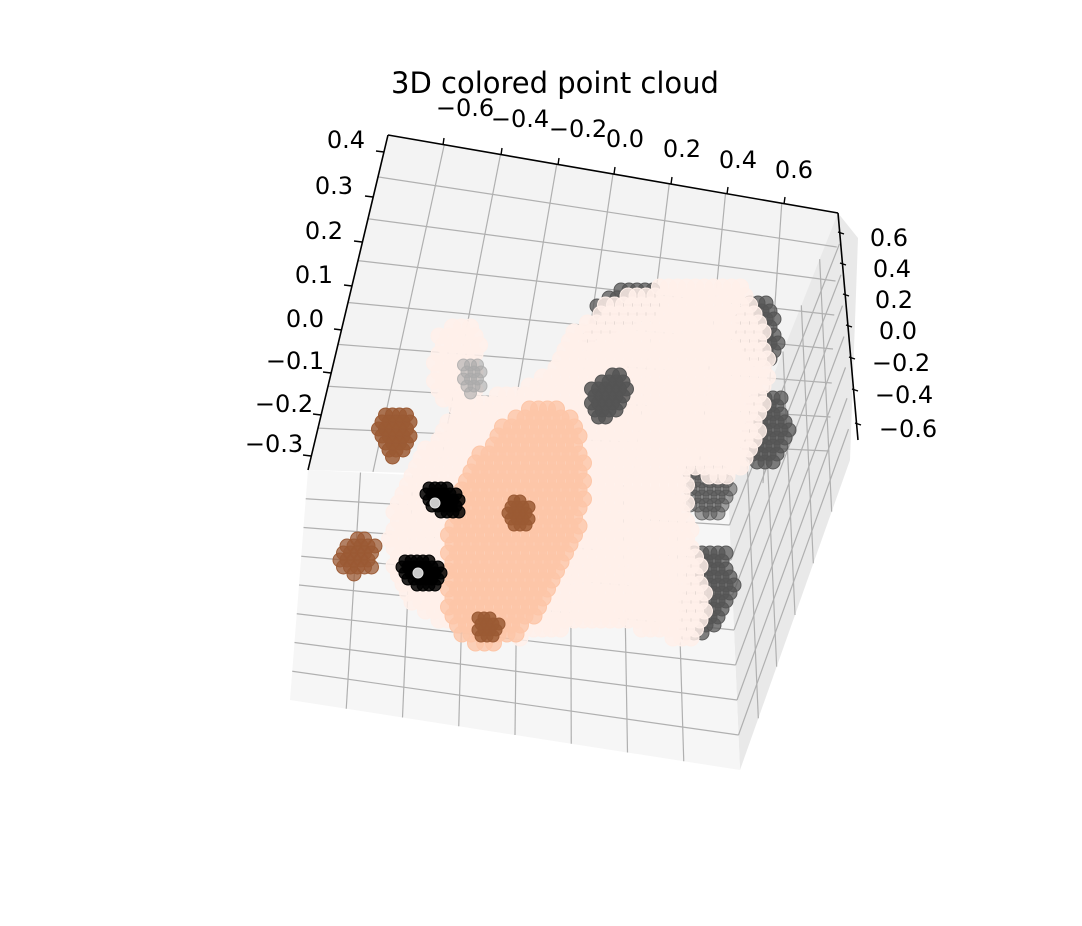 The width and height of the screenshot is (1082, 926). I want to click on y-tick-labels: 0.6 0.4 0.2 0.0 −0.2 −0.4 −0.6, so click(903, 333).